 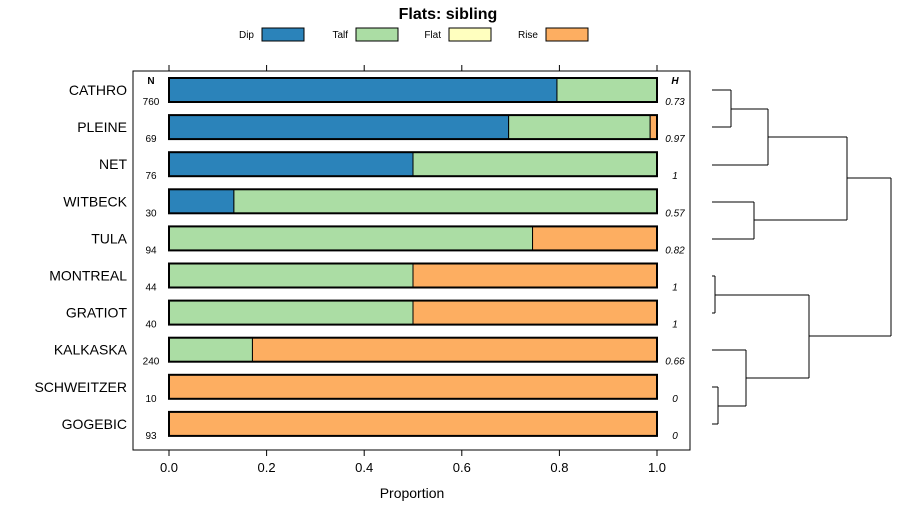 I want to click on h-value-montreal: 1, so click(x=675, y=288).